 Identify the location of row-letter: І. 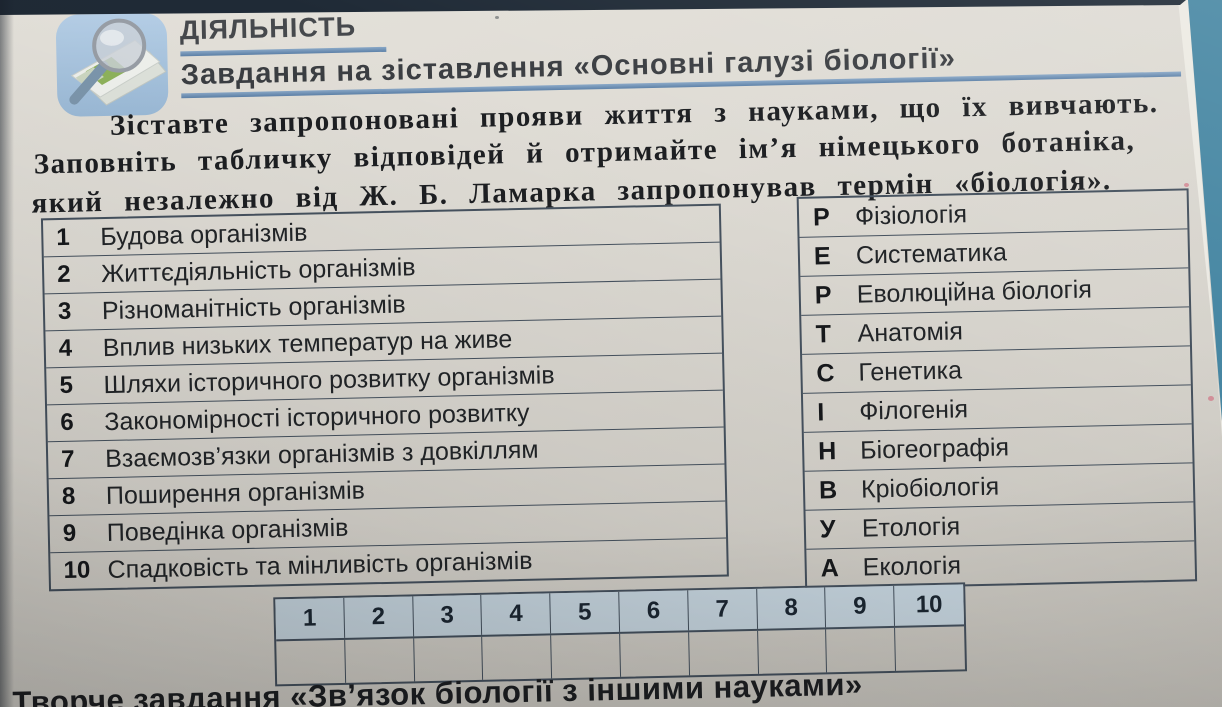
(821, 412).